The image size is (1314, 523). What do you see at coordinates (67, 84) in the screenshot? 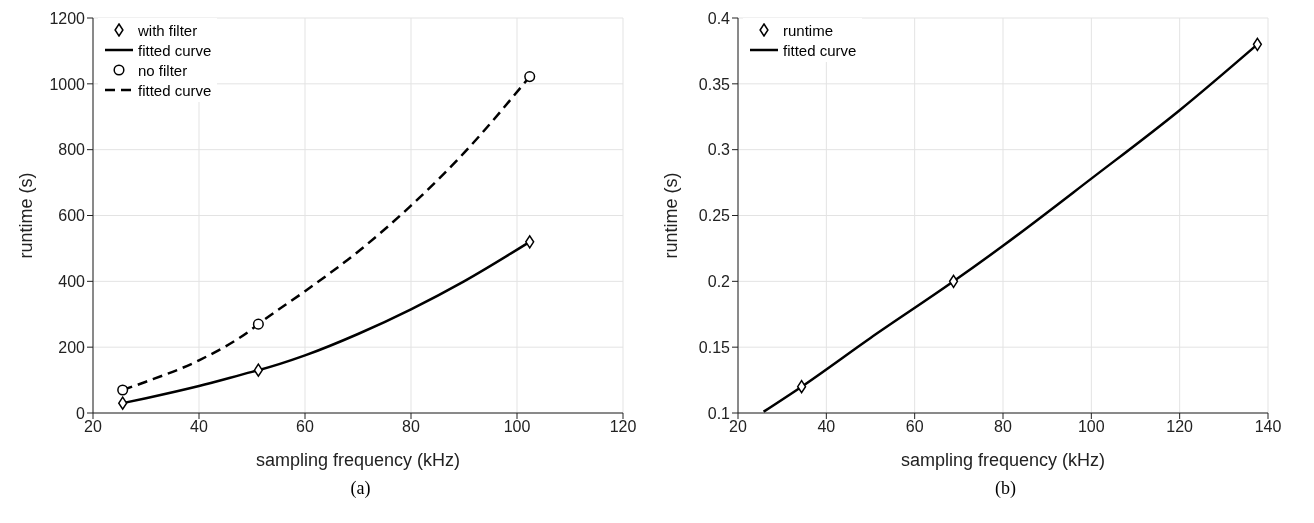
I see `y-tick-label: 1000` at bounding box center [67, 84].